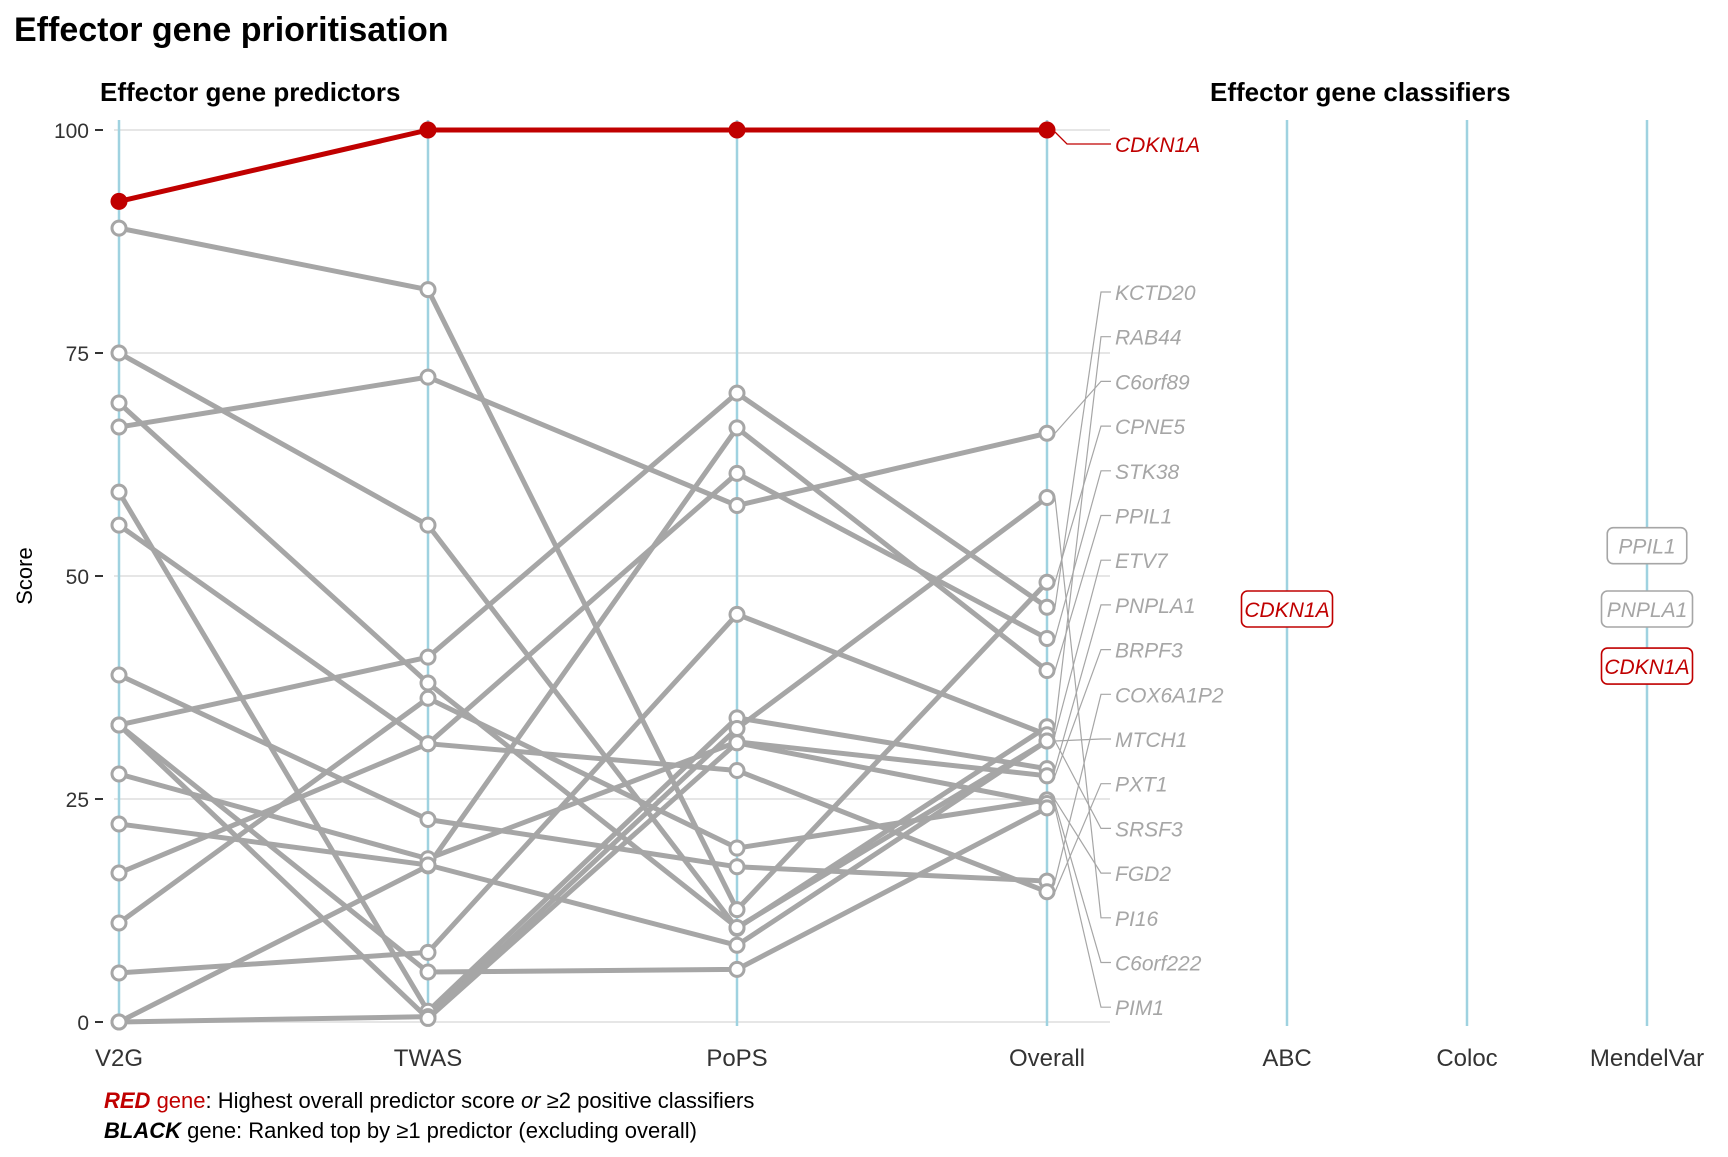 This screenshot has width=1728, height=1157. Describe the element at coordinates (119, 873) in the screenshot. I see `point-pxt1-v2g` at that location.